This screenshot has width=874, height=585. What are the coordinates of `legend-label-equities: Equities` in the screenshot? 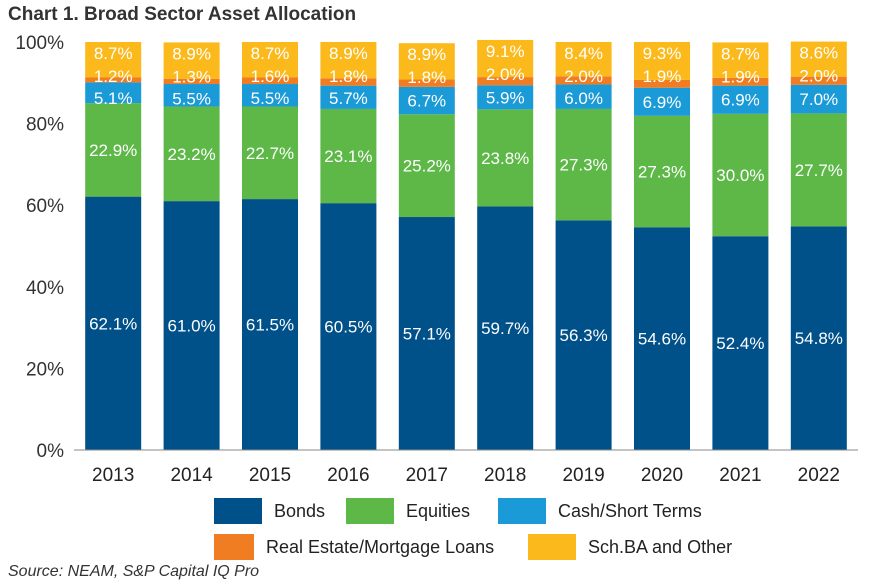 It's located at (438, 510).